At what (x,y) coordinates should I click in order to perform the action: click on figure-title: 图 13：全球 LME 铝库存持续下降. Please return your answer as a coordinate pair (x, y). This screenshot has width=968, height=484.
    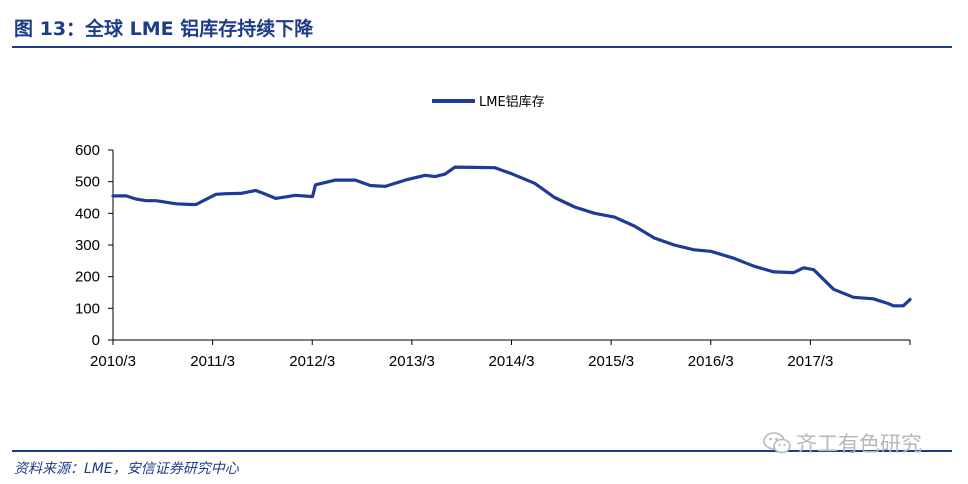
    Looking at the image, I should click on (164, 29).